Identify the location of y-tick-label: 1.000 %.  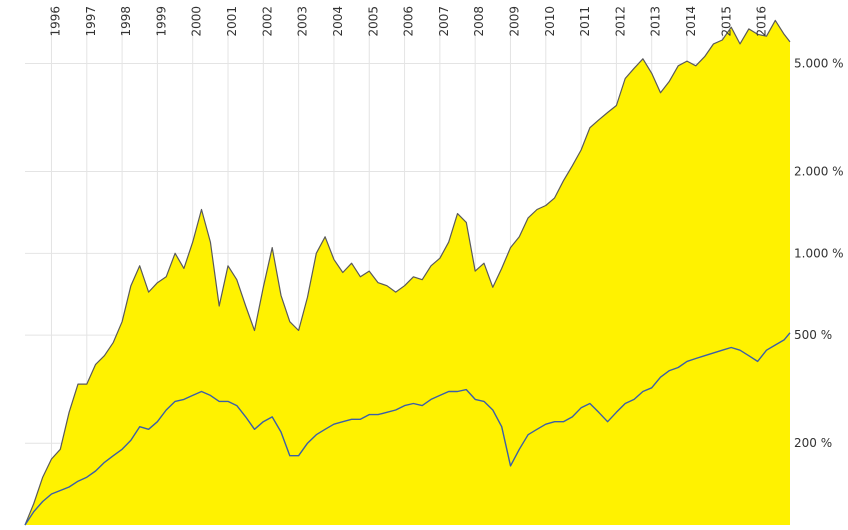
(819, 253).